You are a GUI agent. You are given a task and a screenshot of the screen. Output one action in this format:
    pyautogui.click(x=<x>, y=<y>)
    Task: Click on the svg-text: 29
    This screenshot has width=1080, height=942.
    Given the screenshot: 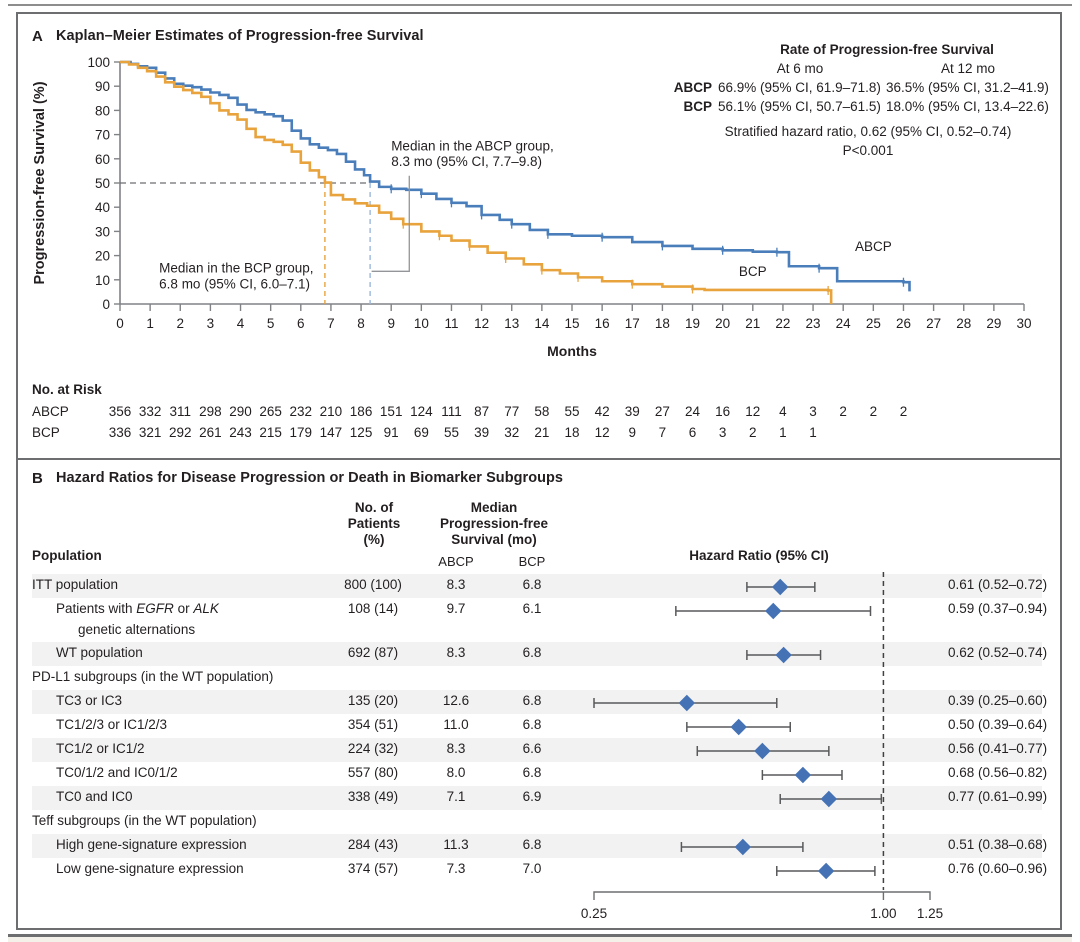 What is the action you would take?
    pyautogui.click(x=993, y=323)
    